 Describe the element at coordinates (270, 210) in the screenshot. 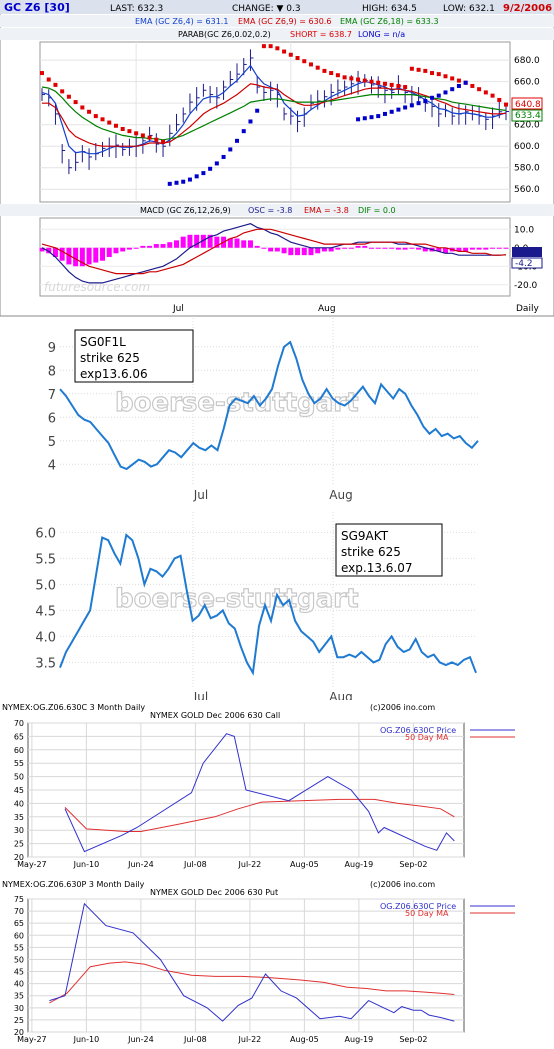

I see `macd-osc: OSC = -3.8` at that location.